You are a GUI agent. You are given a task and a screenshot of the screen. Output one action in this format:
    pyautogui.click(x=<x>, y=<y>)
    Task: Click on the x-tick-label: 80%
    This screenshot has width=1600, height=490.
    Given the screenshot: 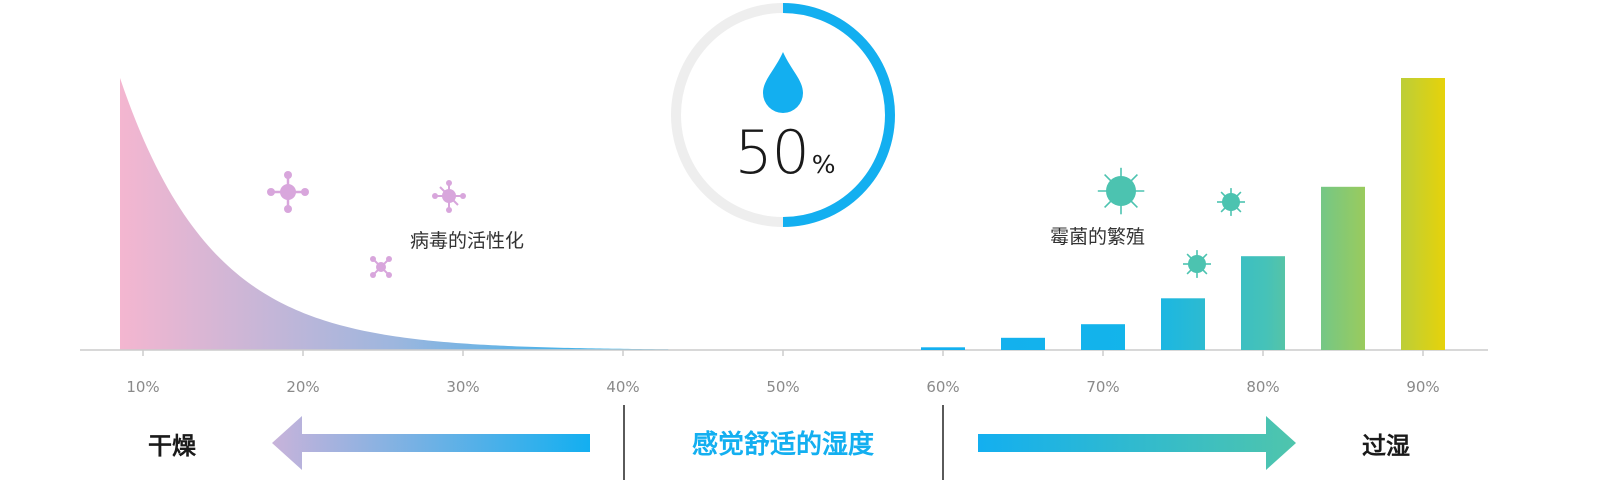 What is the action you would take?
    pyautogui.click(x=1263, y=387)
    